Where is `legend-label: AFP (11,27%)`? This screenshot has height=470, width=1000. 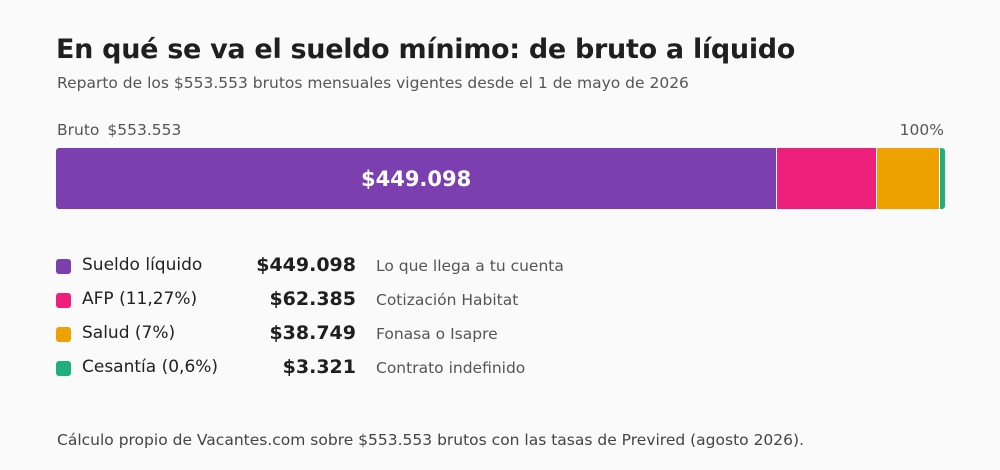 legend-label: AFP (11,27%) is located at coordinates (140, 299).